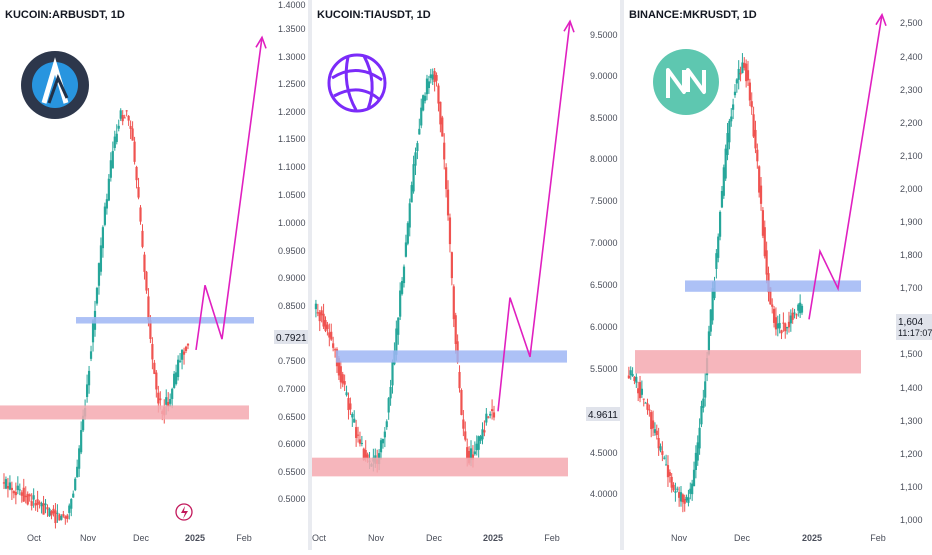 This screenshot has height=555, width=932. I want to click on x-tick-label: Nov, so click(376, 538).